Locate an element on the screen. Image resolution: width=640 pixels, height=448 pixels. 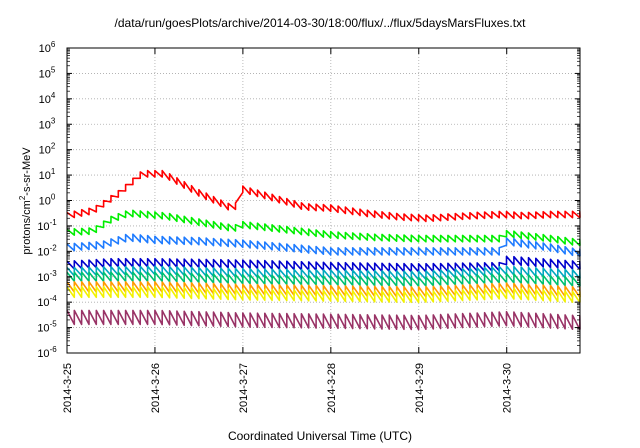
y-tick-label: 10⁶ is located at coordinates (47, 47).